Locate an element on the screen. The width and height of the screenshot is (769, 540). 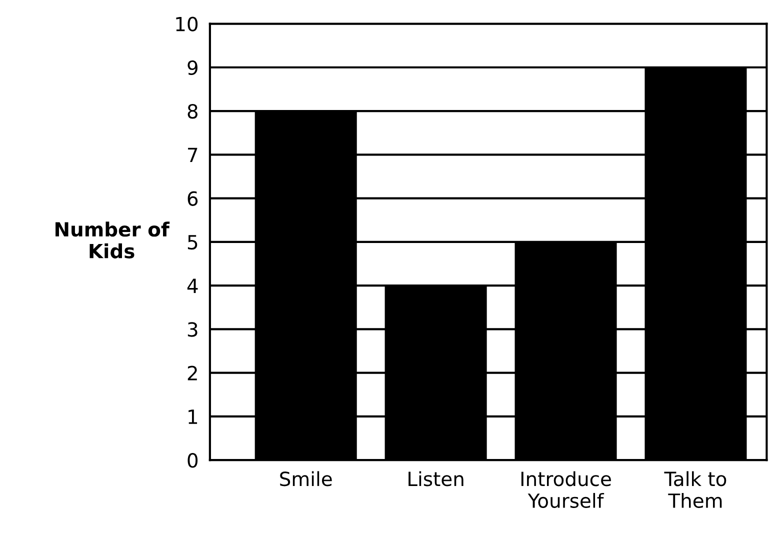
y-tick-label: 4 is located at coordinates (192, 285).